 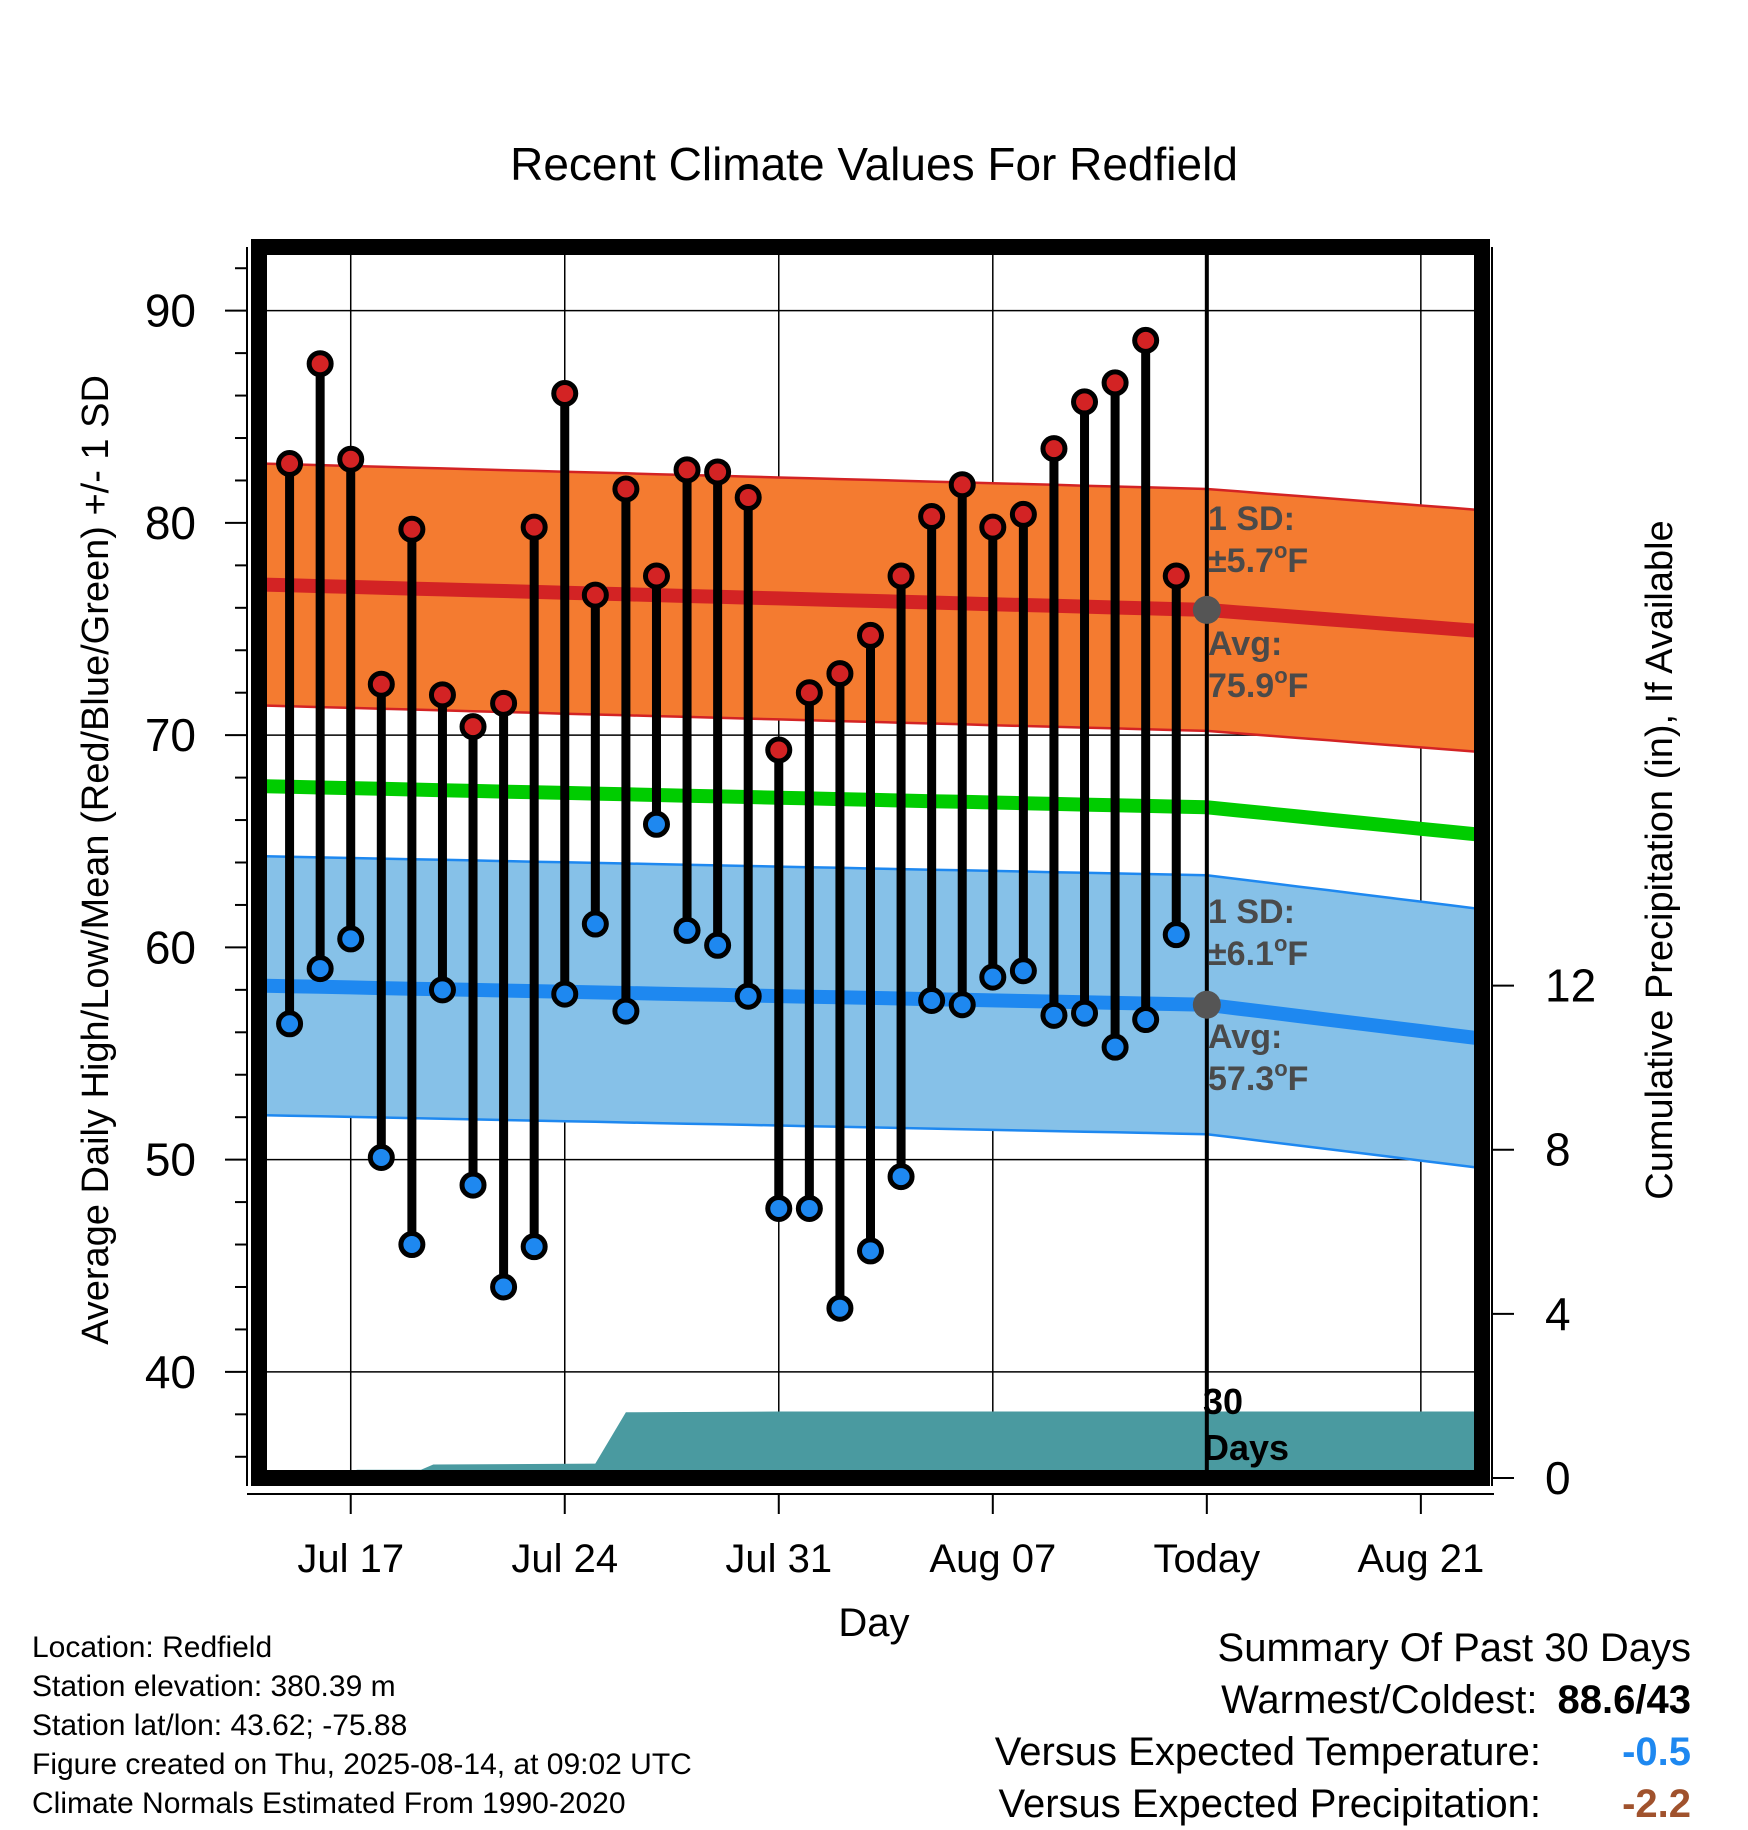 What do you see at coordinates (873, 1623) in the screenshot?
I see `x-axis-label: Day` at bounding box center [873, 1623].